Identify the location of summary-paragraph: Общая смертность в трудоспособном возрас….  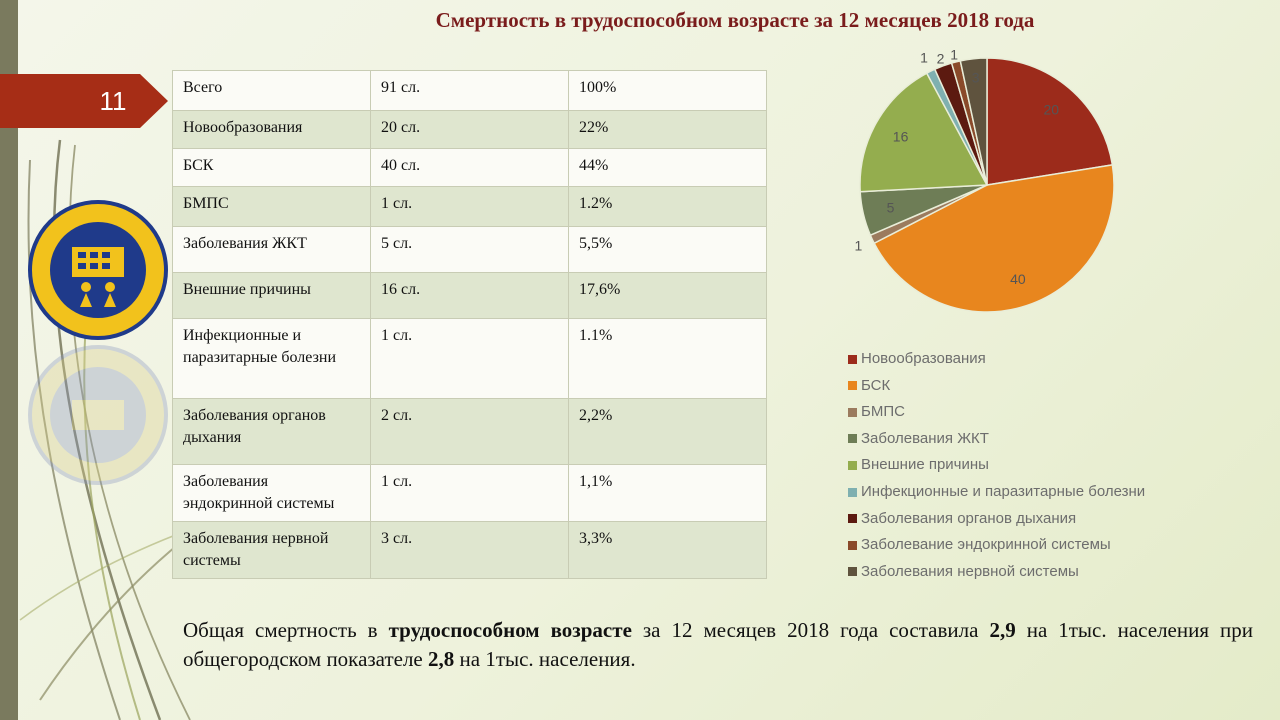
(718, 645).